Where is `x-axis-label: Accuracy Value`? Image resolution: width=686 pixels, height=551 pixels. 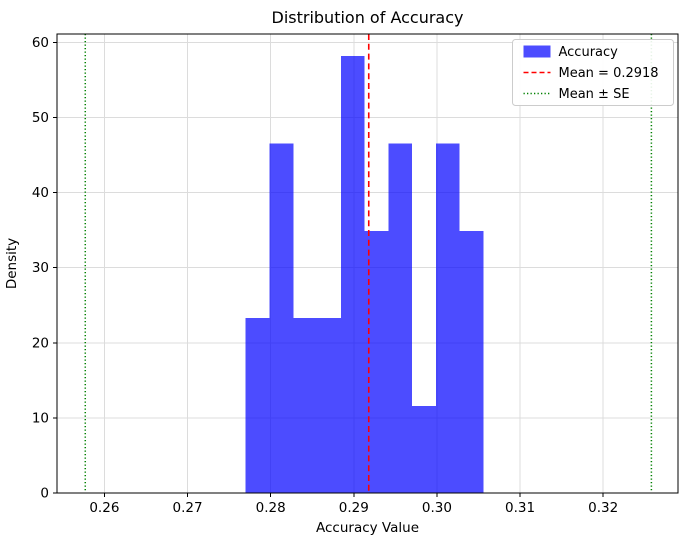
x-axis-label: Accuracy Value is located at coordinates (367, 528).